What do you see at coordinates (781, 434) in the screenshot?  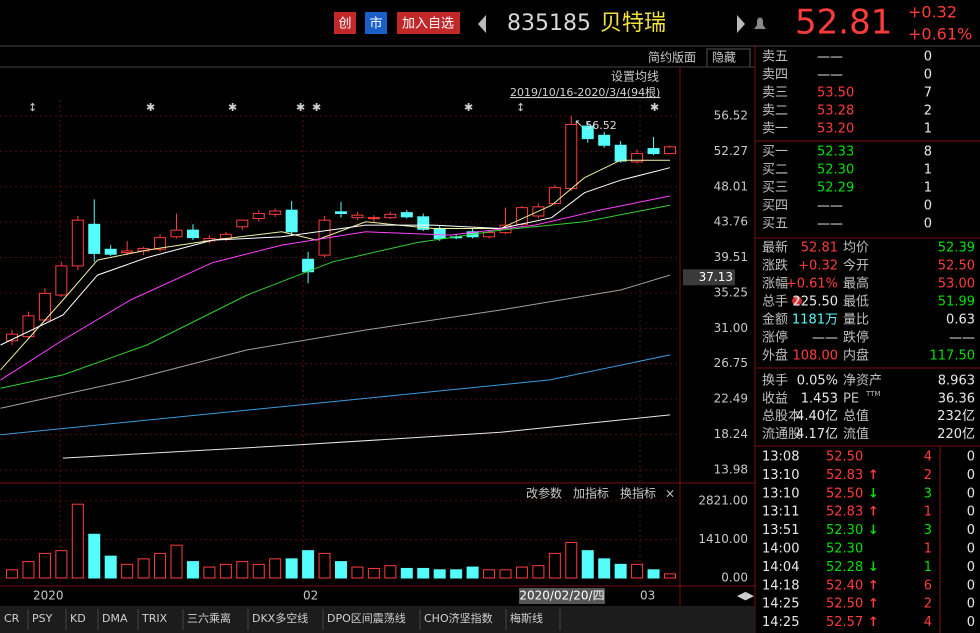 I see `fund-label: 流通股` at bounding box center [781, 434].